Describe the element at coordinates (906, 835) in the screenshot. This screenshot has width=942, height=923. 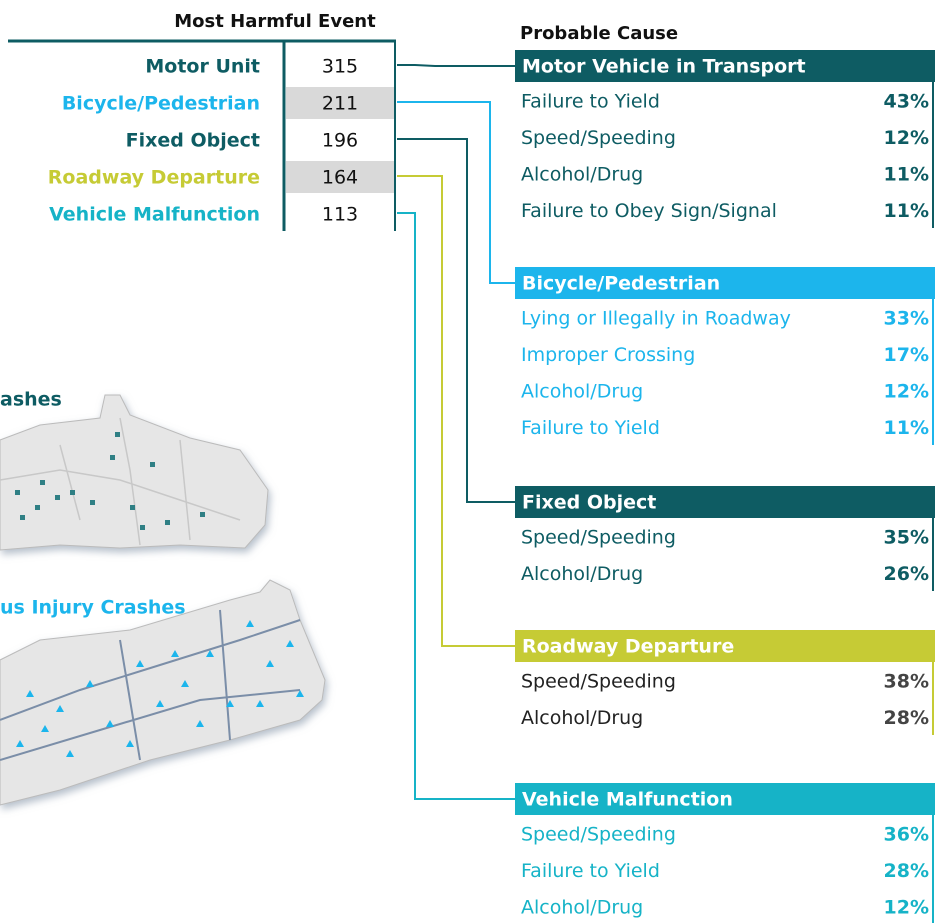
I see `cause-pct: 36%` at that location.